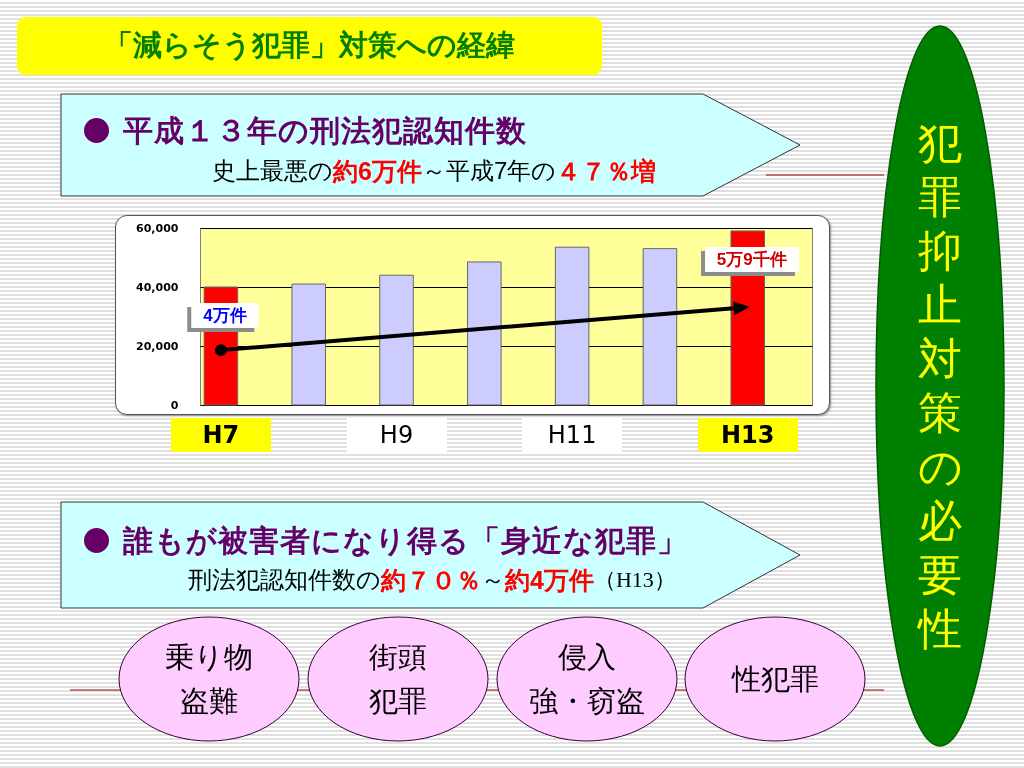 The width and height of the screenshot is (1024, 768). I want to click on annotation: 5万9千件, so click(751, 259).